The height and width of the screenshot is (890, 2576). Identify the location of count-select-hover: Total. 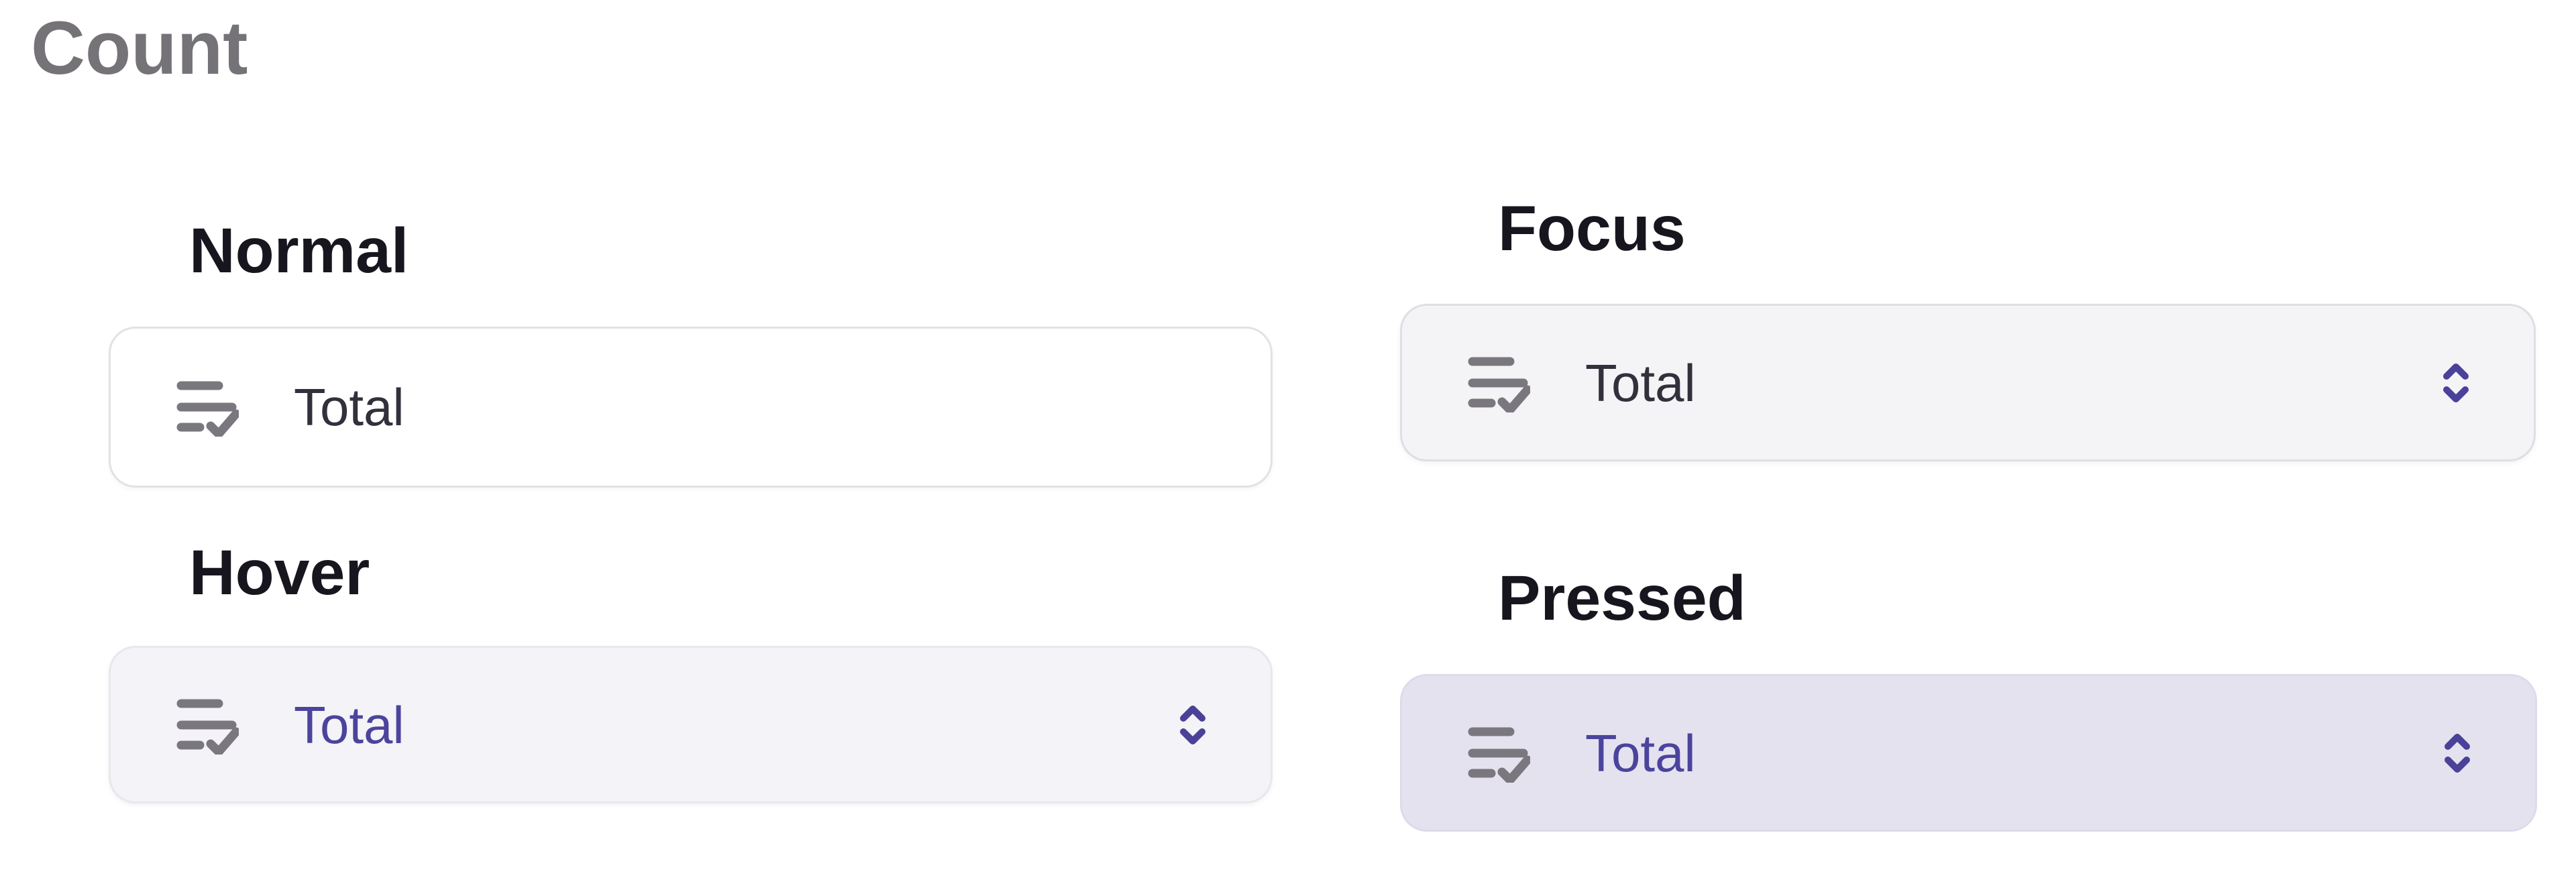
(691, 724).